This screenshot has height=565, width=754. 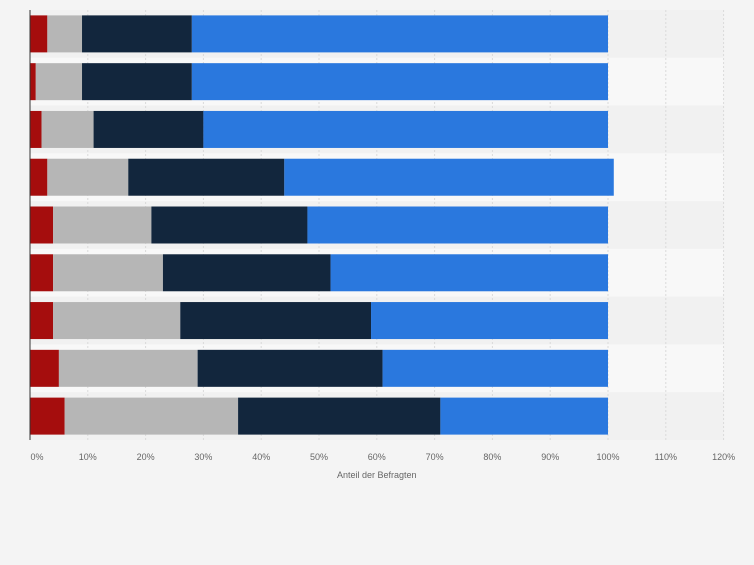 I want to click on x-tick-label: 40%, so click(x=261, y=457).